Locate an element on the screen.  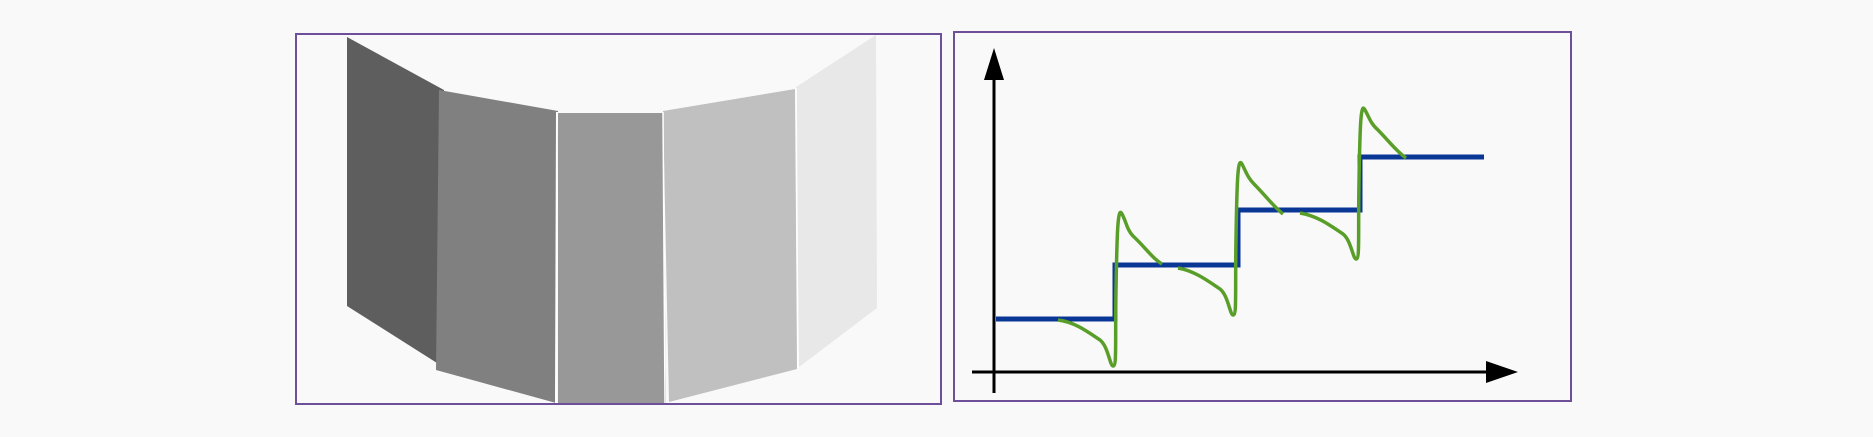
staircase-line is located at coordinates (1240, 238).